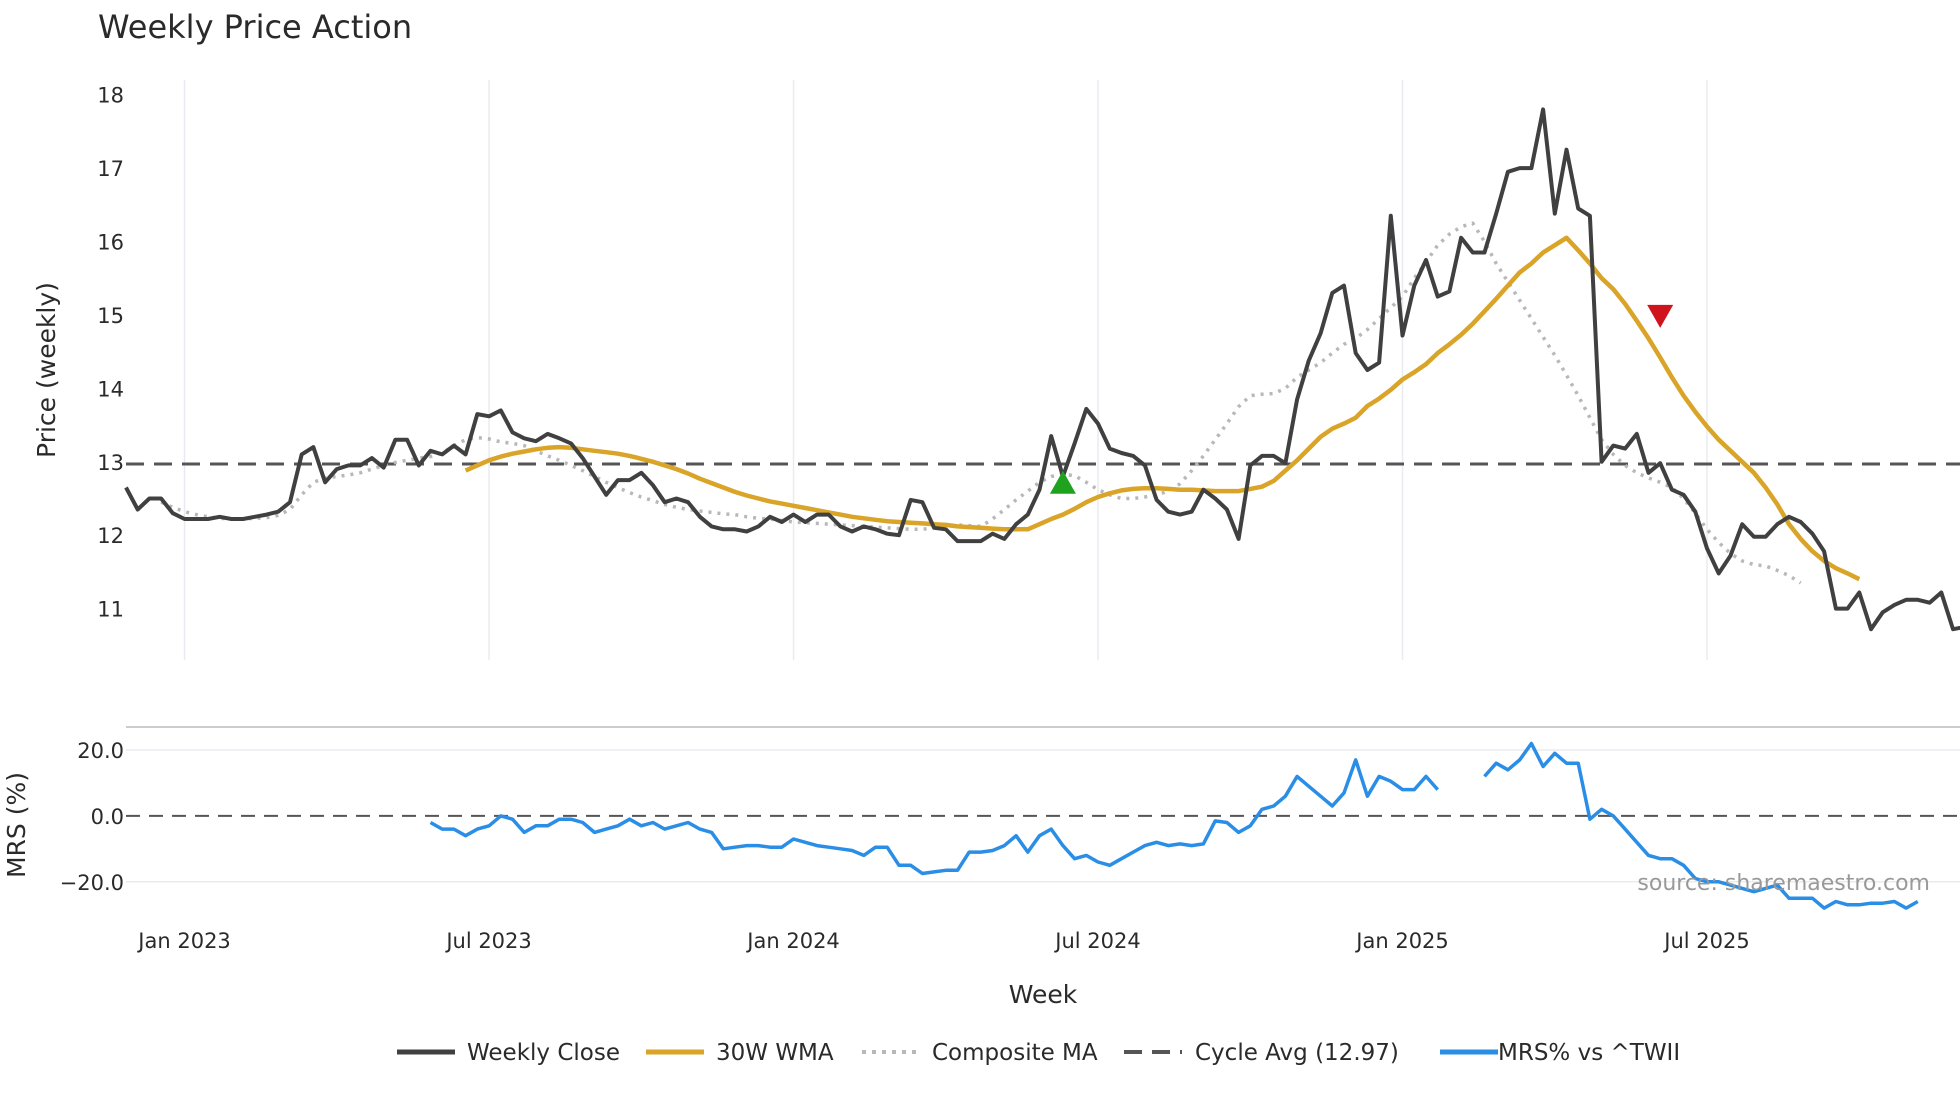  Describe the element at coordinates (110, 96) in the screenshot. I see `price-y-tick-label: 18` at that location.